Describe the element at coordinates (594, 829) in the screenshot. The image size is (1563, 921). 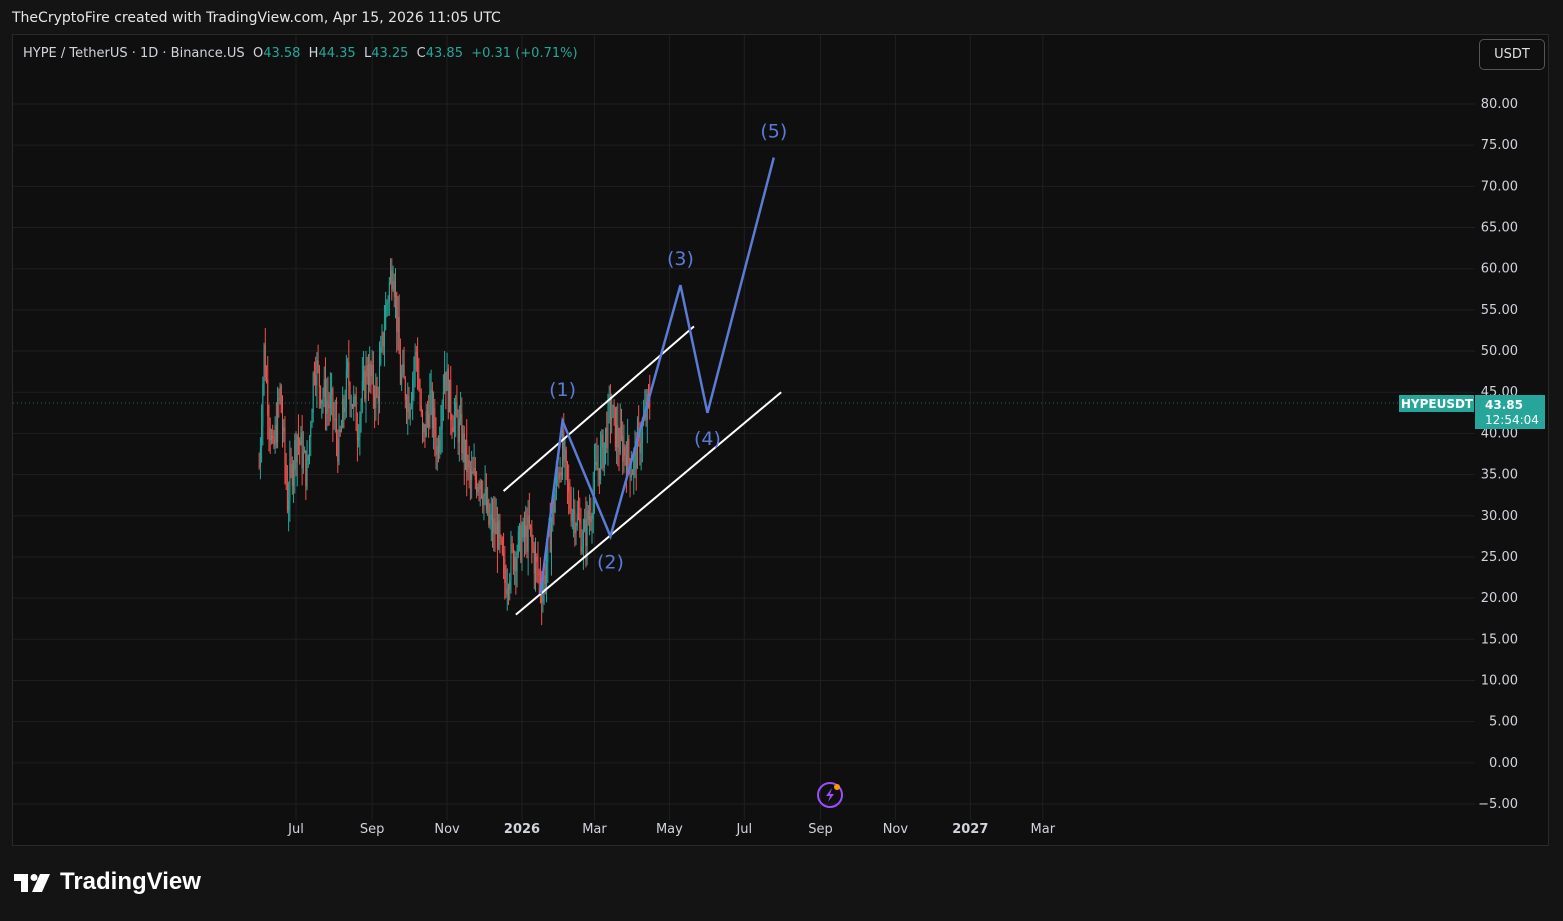
I see `time-tick-label: Mar` at that location.